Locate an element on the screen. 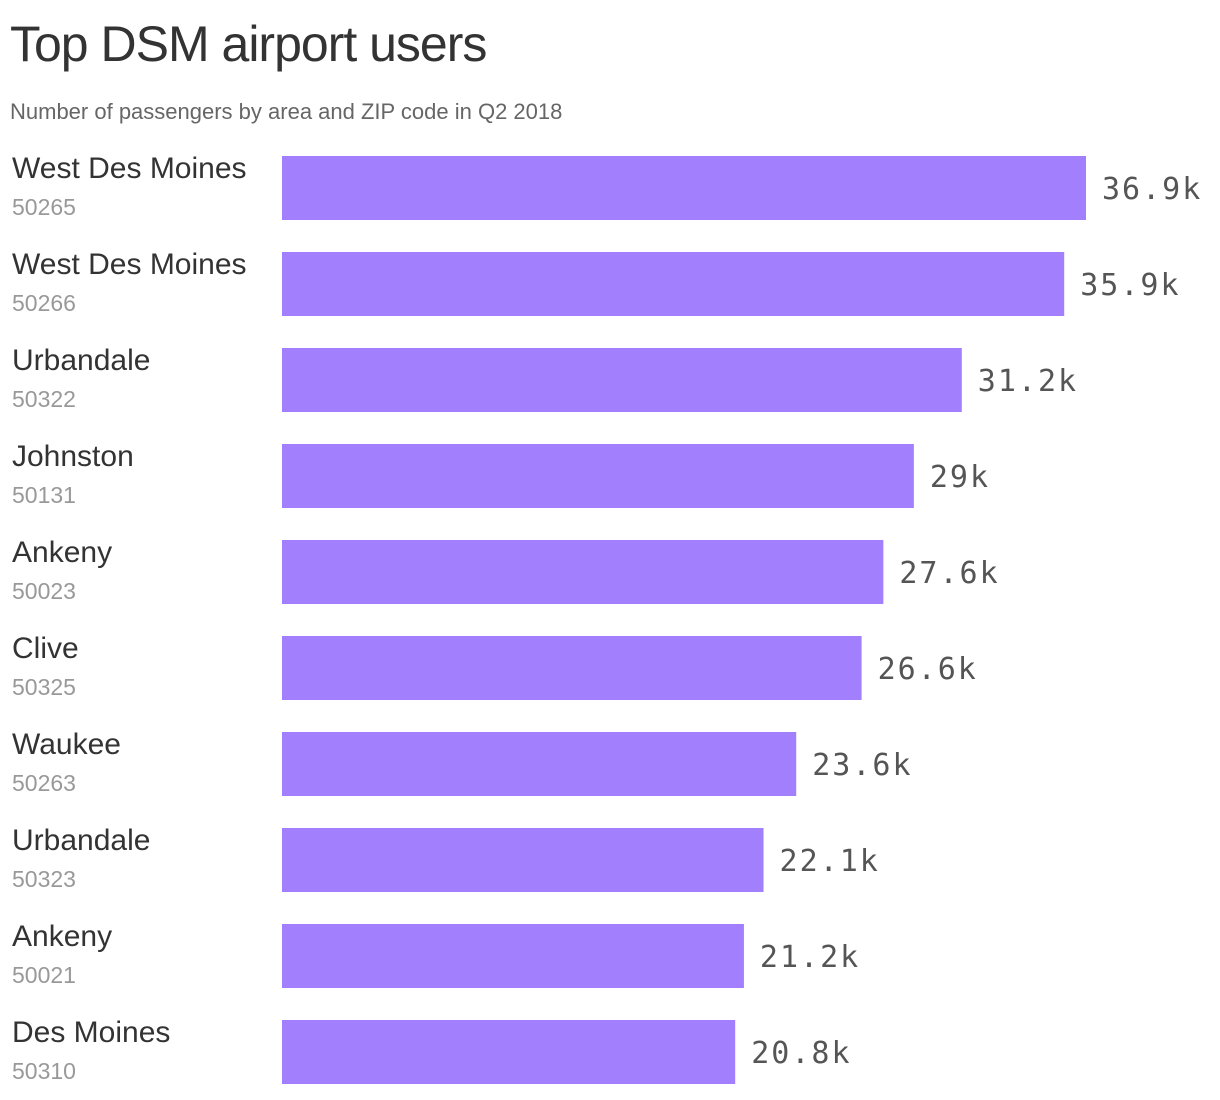  value-label: 20.8k is located at coordinates (801, 1053).